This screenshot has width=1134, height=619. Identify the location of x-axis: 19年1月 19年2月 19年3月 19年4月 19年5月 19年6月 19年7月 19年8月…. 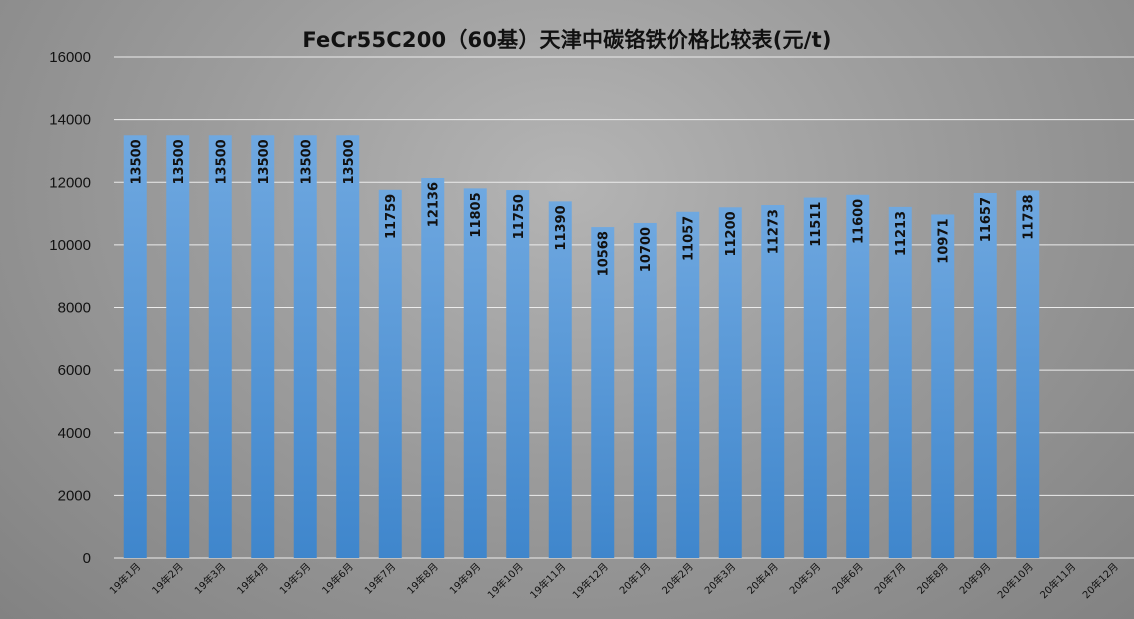
(614, 580).